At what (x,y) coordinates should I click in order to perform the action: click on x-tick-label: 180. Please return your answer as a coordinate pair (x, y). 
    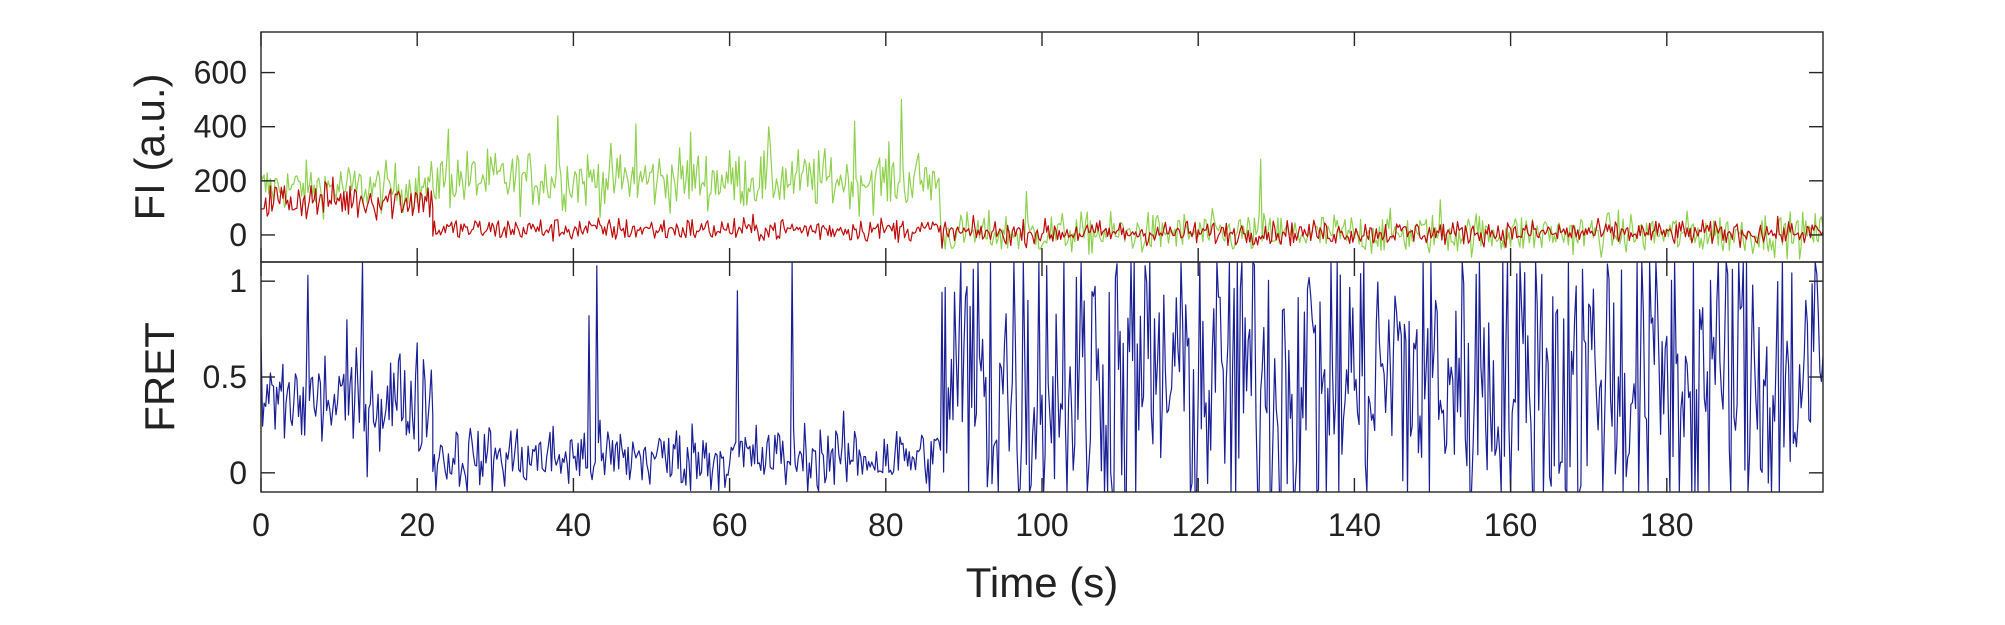
    Looking at the image, I should click on (1666, 525).